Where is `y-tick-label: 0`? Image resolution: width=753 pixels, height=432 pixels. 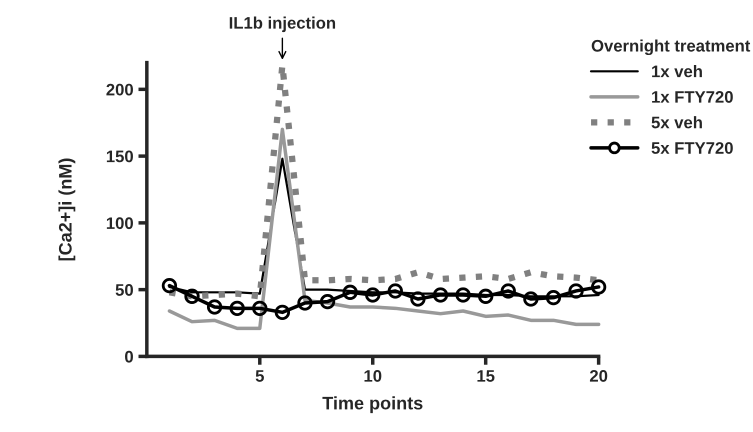 y-tick-label: 0 is located at coordinates (129, 356).